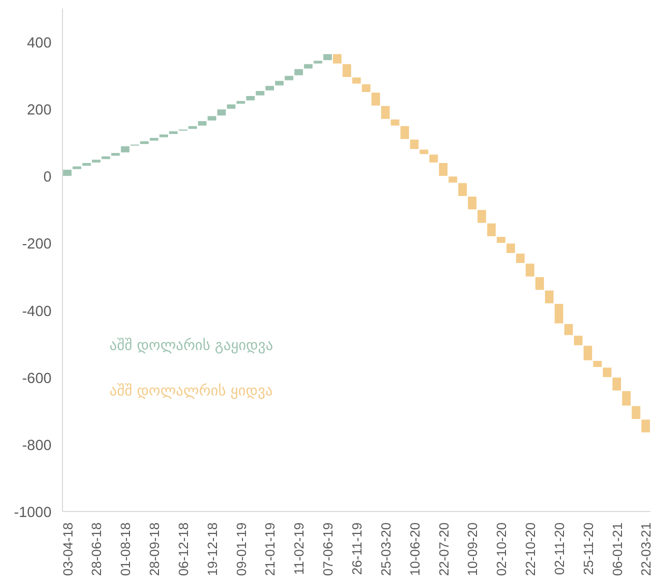 The height and width of the screenshot is (581, 654). I want to click on x-tick-label: 21-01-19, so click(270, 549).